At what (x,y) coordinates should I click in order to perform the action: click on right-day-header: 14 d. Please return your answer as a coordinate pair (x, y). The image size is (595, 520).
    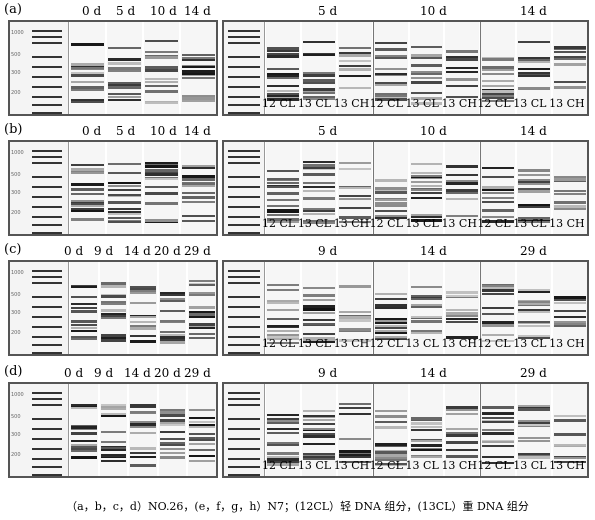
    Looking at the image, I should click on (433, 373).